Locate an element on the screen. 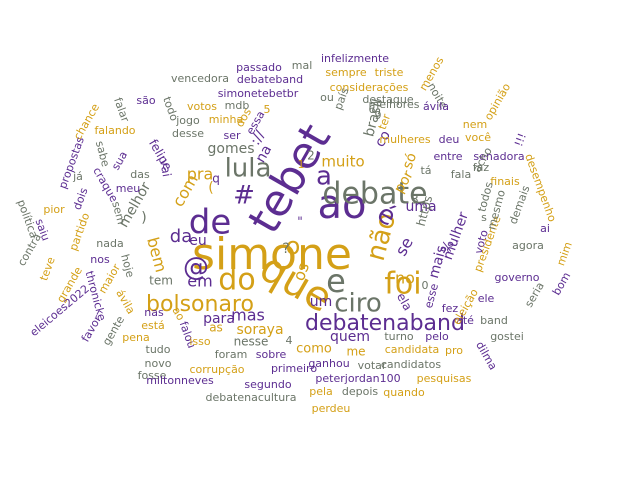 The image size is (634, 495). word-so: só is located at coordinates (410, 161).